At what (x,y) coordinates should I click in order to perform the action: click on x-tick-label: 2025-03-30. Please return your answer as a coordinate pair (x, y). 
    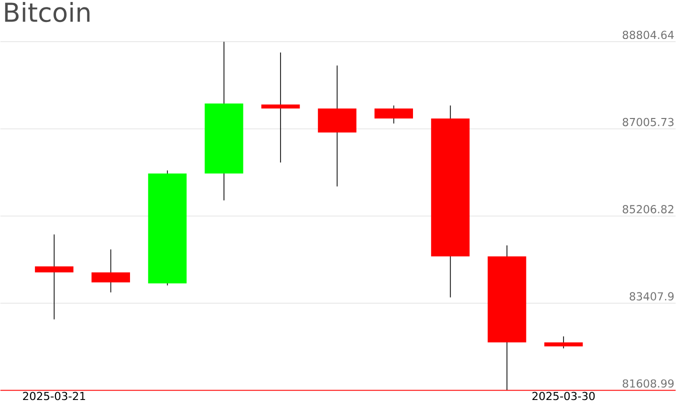
    Looking at the image, I should click on (563, 396).